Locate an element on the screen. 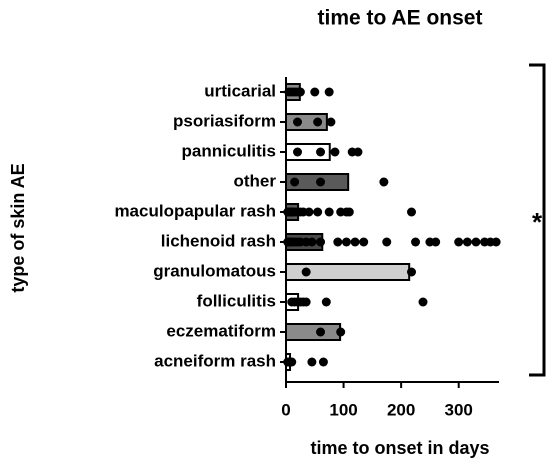  y-tick-label: panniculitis is located at coordinates (229, 150).